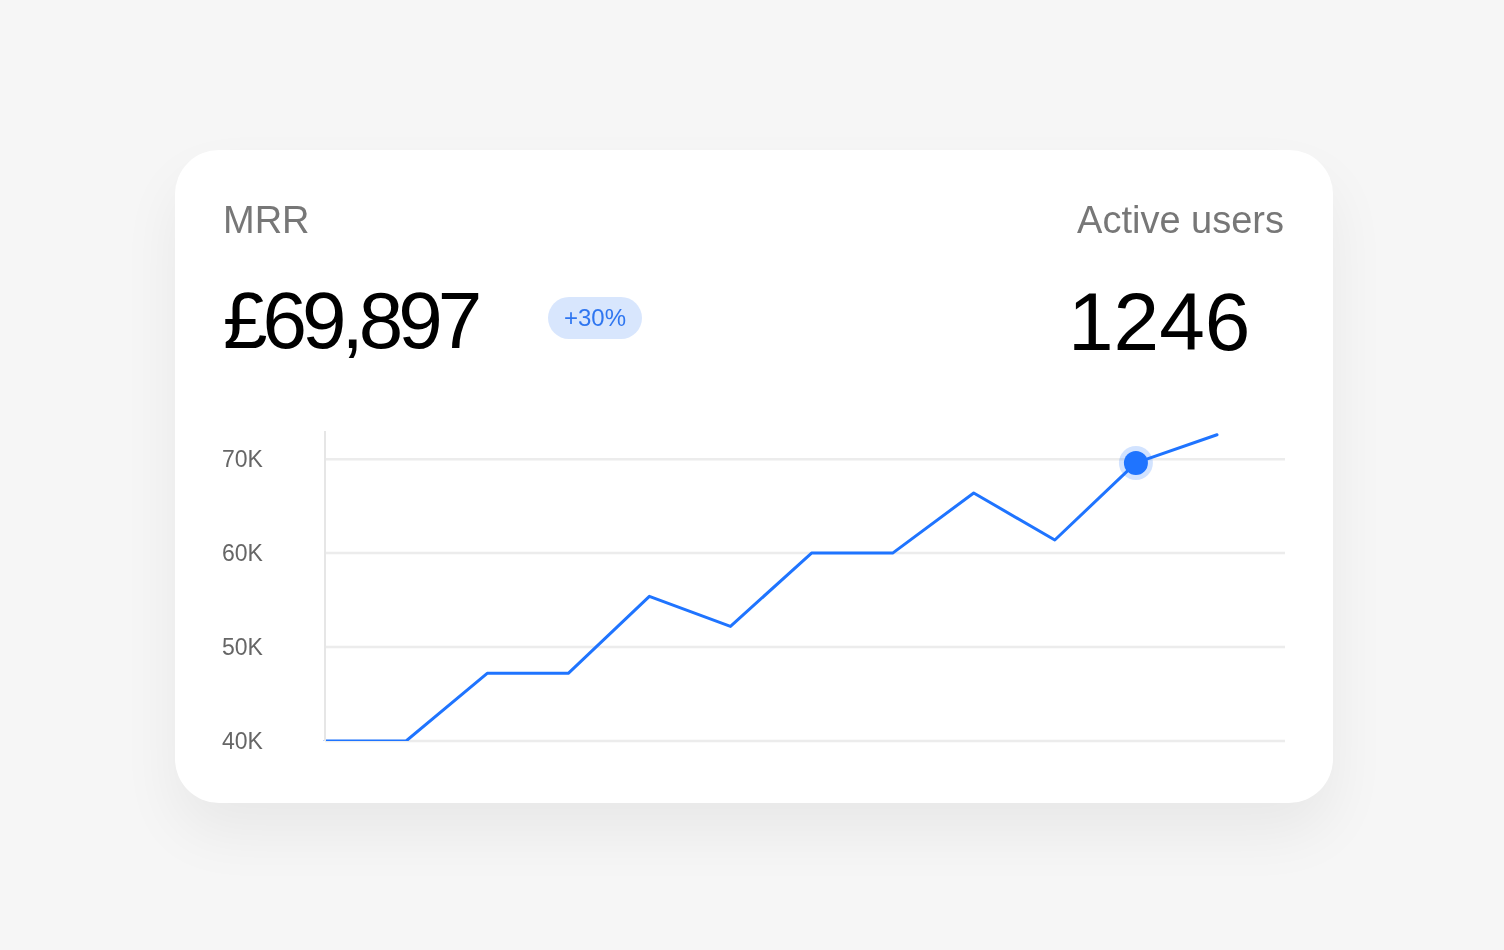 This screenshot has height=950, width=1504. What do you see at coordinates (1180, 220) in the screenshot?
I see `text: Active users` at bounding box center [1180, 220].